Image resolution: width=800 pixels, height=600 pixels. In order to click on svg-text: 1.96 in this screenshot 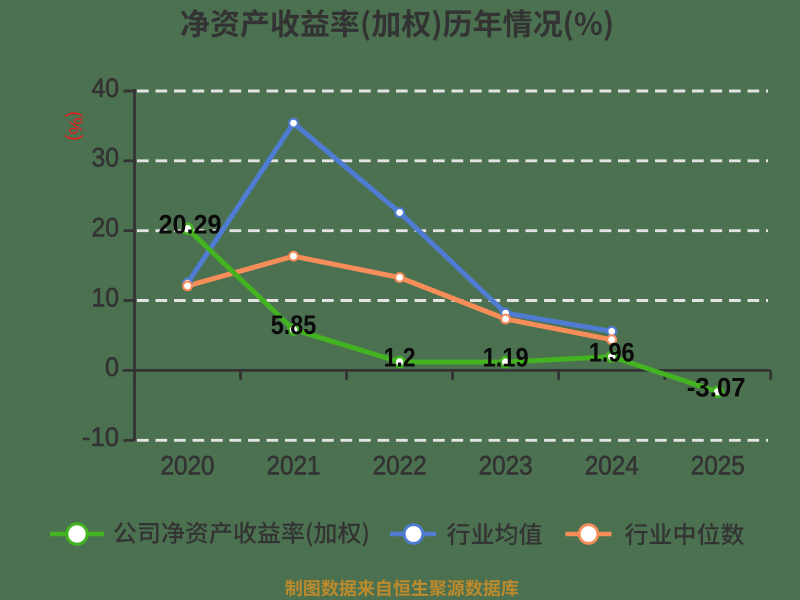, I will do `click(612, 352)`.